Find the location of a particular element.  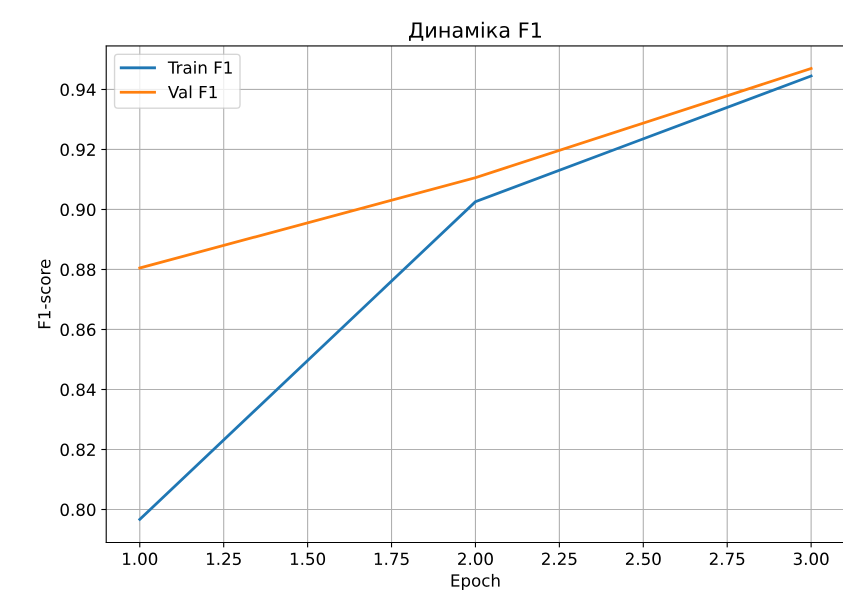

x-tick-label: 2.00 is located at coordinates (475, 559).